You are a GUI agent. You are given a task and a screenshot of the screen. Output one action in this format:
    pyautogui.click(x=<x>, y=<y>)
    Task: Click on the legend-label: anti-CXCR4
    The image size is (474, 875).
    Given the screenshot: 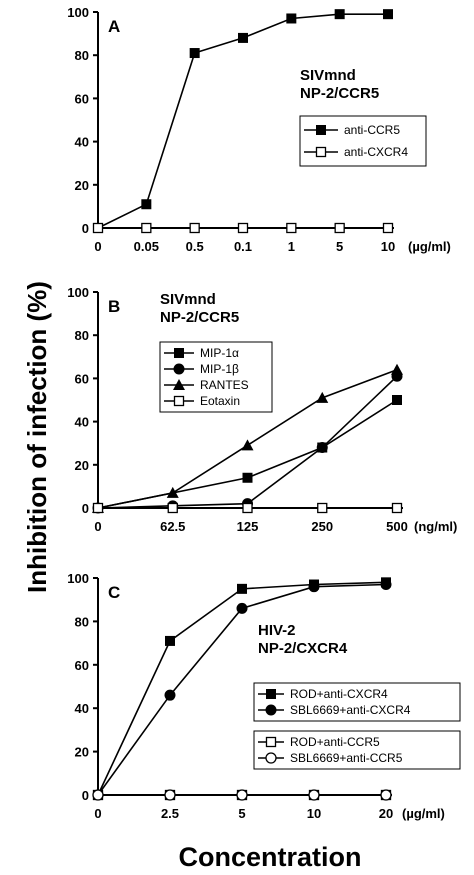 What is the action you would take?
    pyautogui.click(x=376, y=152)
    